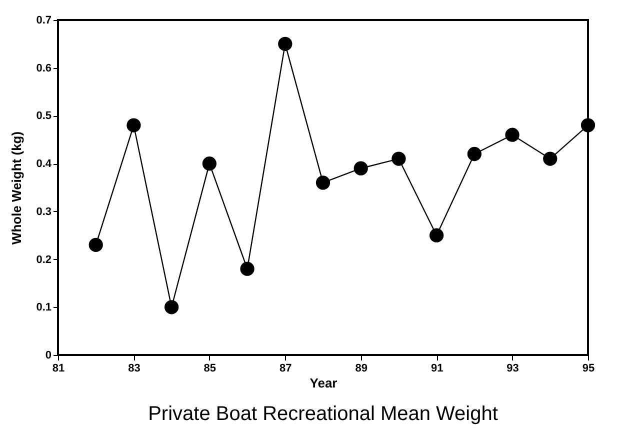 The image size is (620, 446). Describe the element at coordinates (324, 383) in the screenshot. I see `x-axis-title: Year` at that location.